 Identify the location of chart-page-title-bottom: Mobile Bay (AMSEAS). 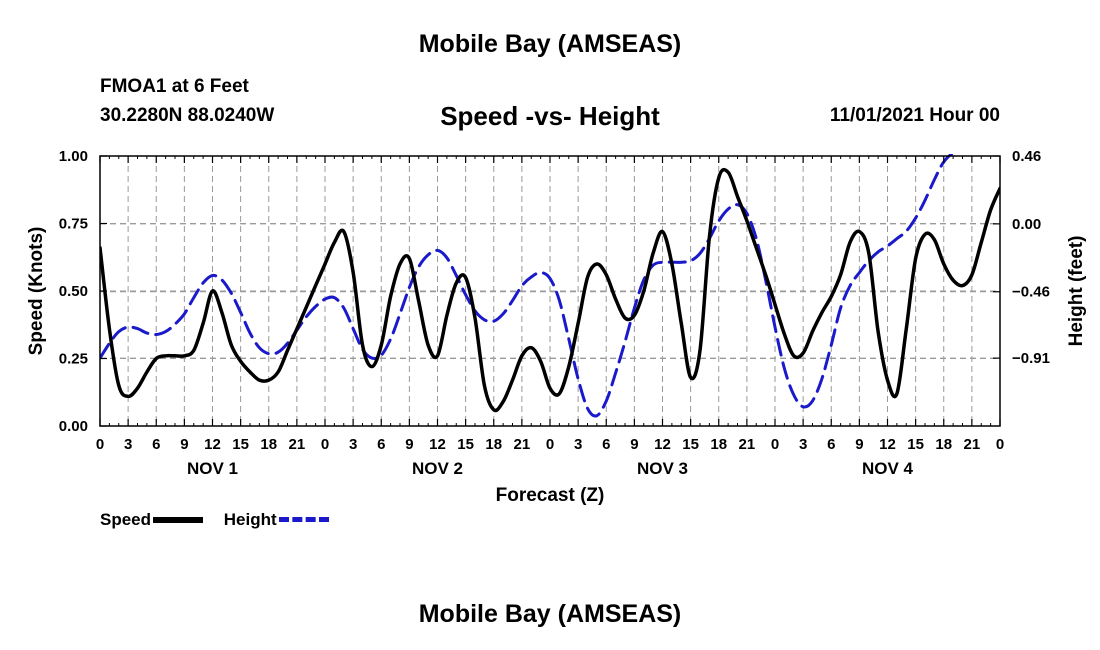
(550, 614).